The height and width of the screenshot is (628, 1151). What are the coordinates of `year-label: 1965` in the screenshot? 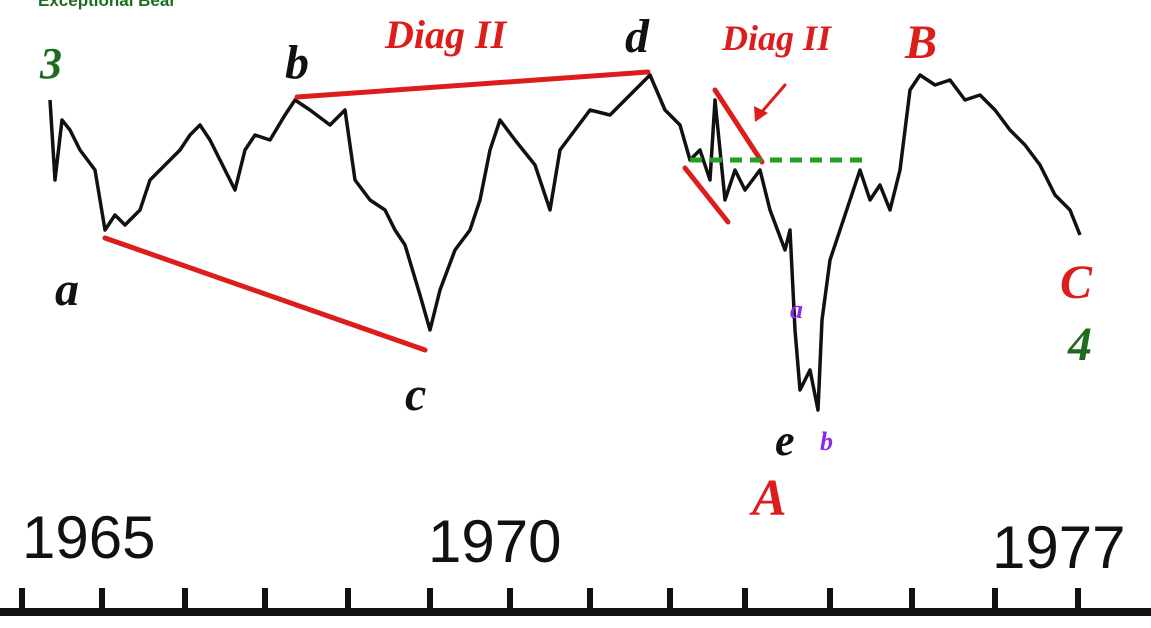 It's located at (88, 537).